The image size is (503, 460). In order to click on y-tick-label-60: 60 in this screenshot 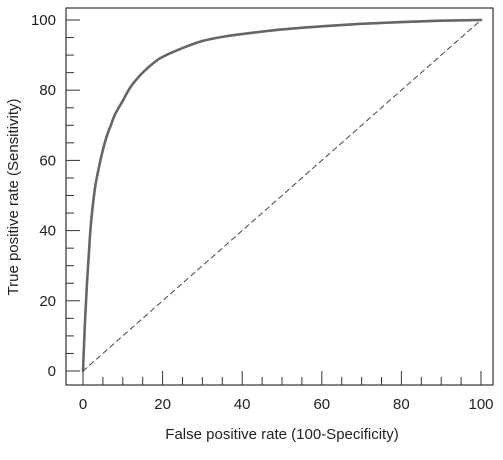, I will do `click(47, 160)`.